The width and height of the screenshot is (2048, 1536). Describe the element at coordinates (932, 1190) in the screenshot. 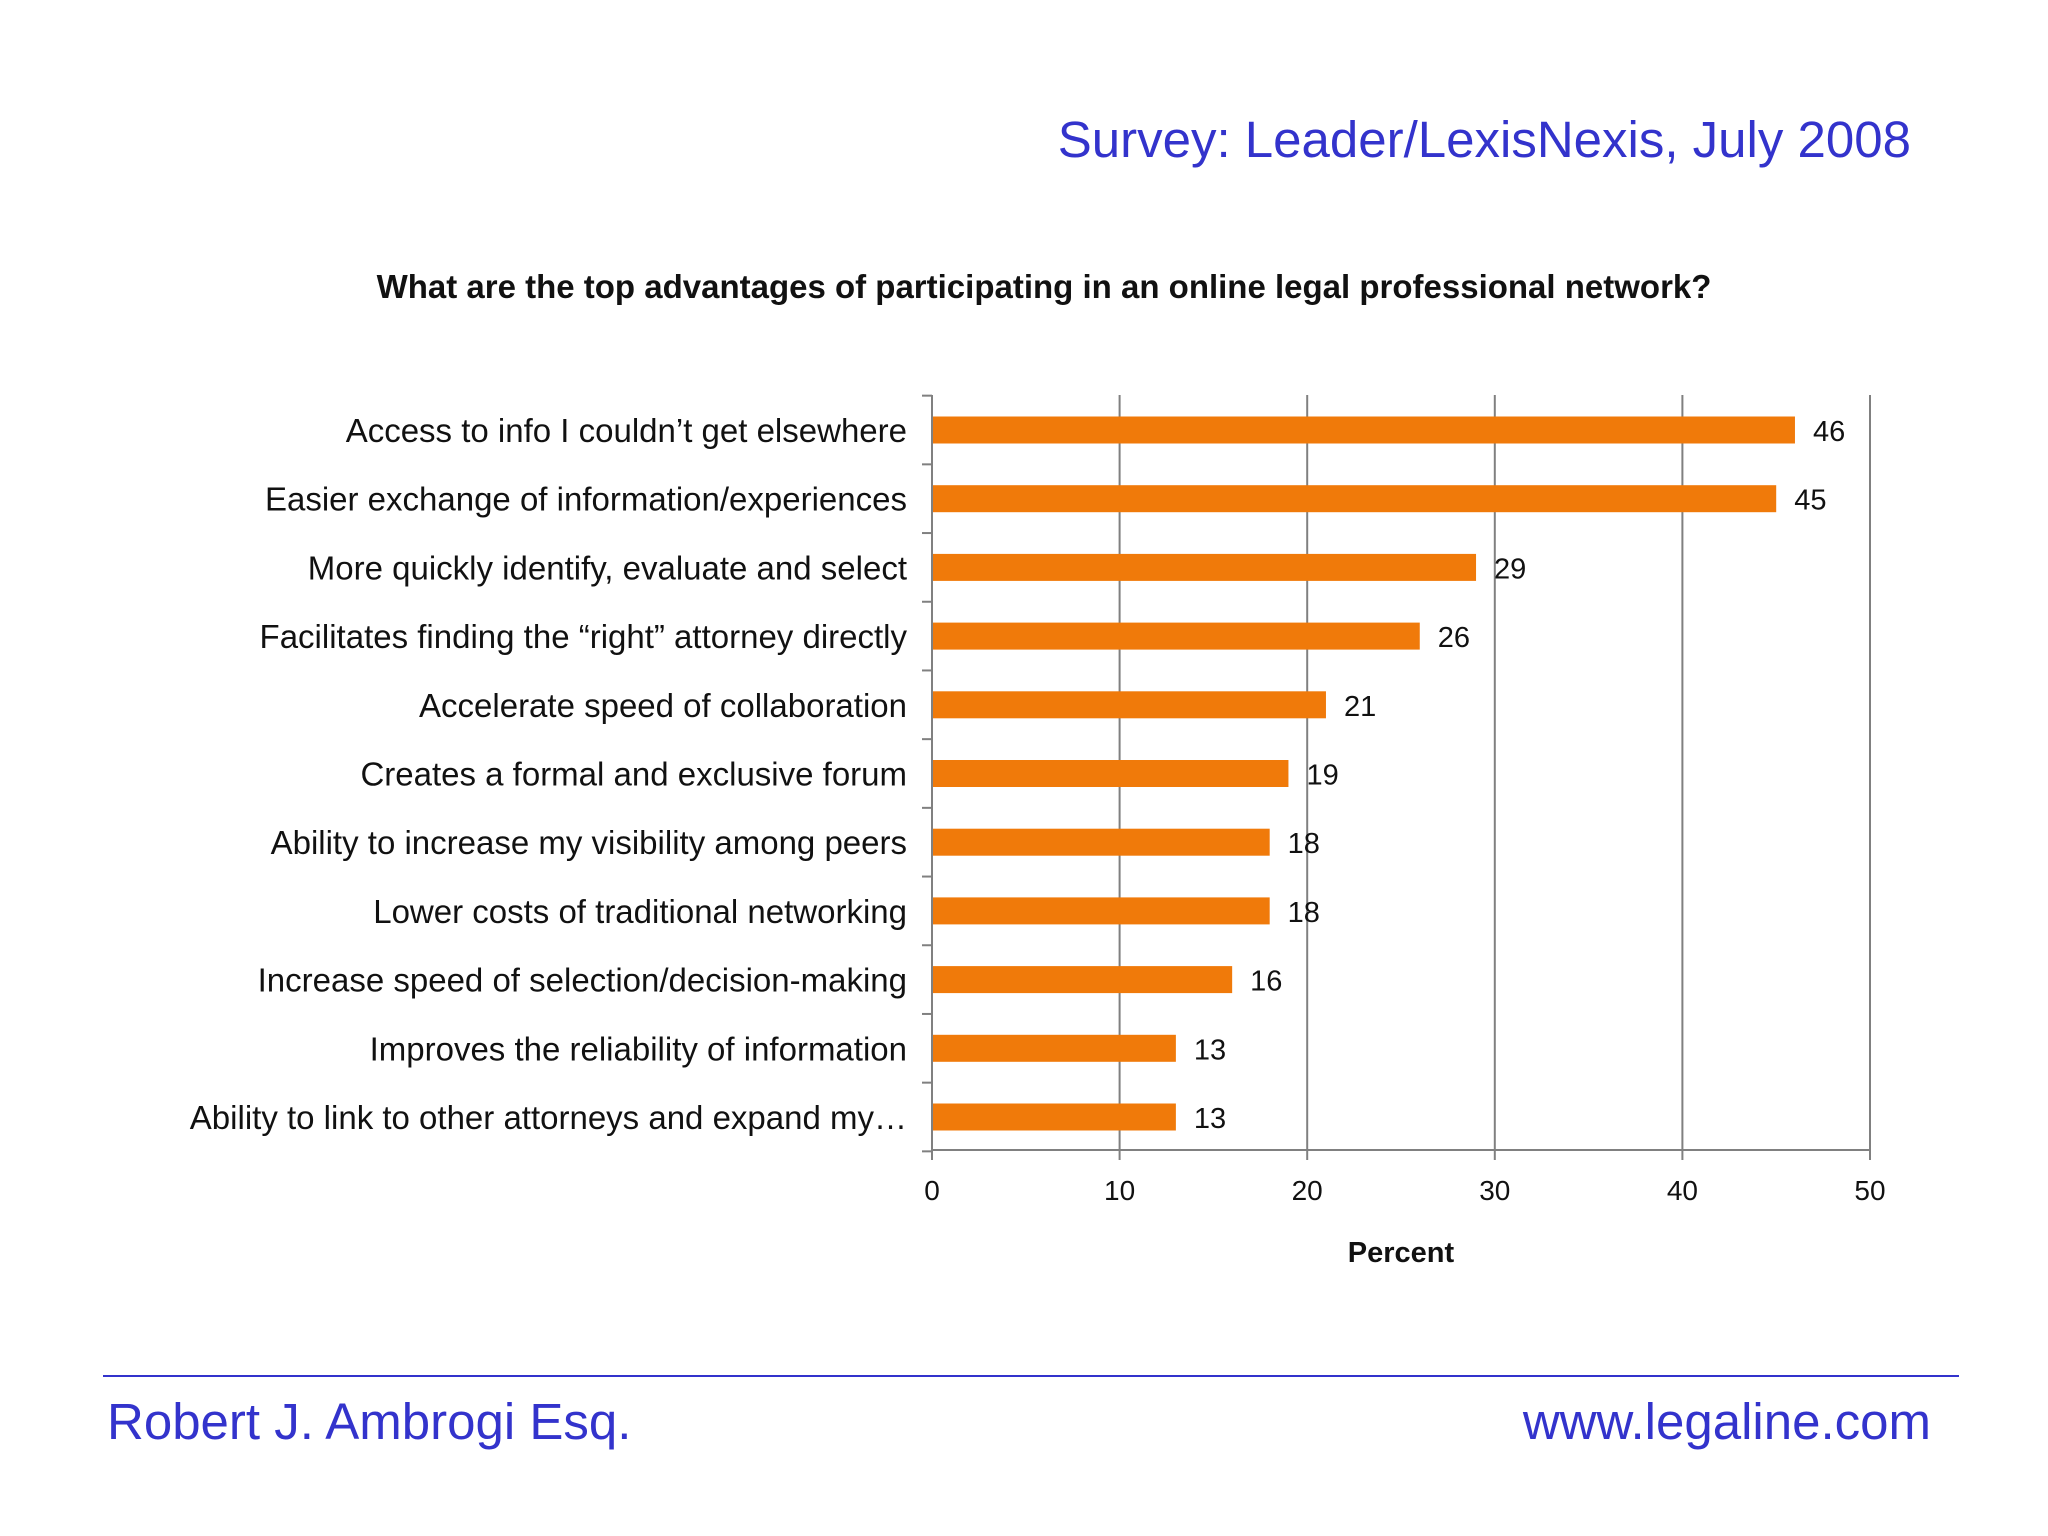

I see `x-tick-label: 0` at that location.